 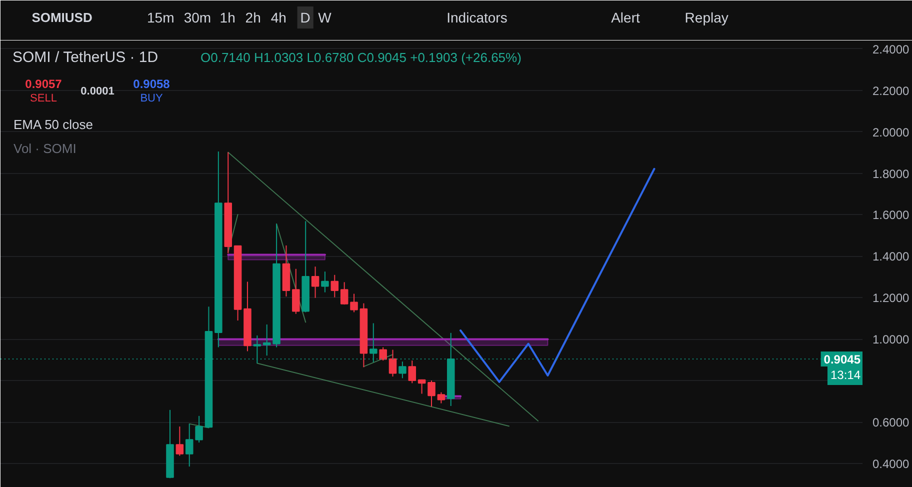 What do you see at coordinates (477, 18) in the screenshot?
I see `text: Indicators` at bounding box center [477, 18].